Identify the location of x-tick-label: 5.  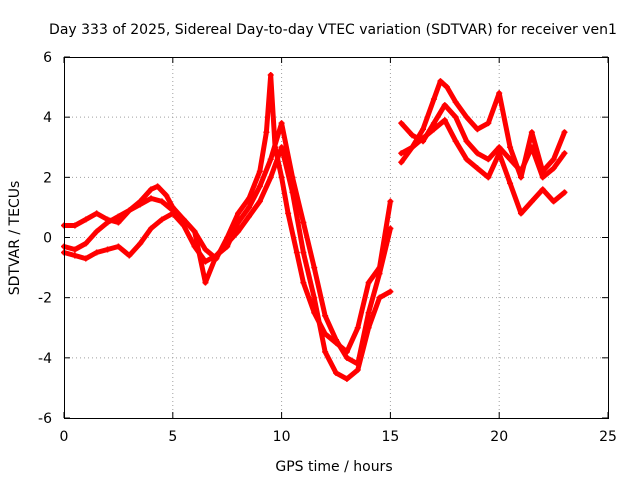
(172, 437).